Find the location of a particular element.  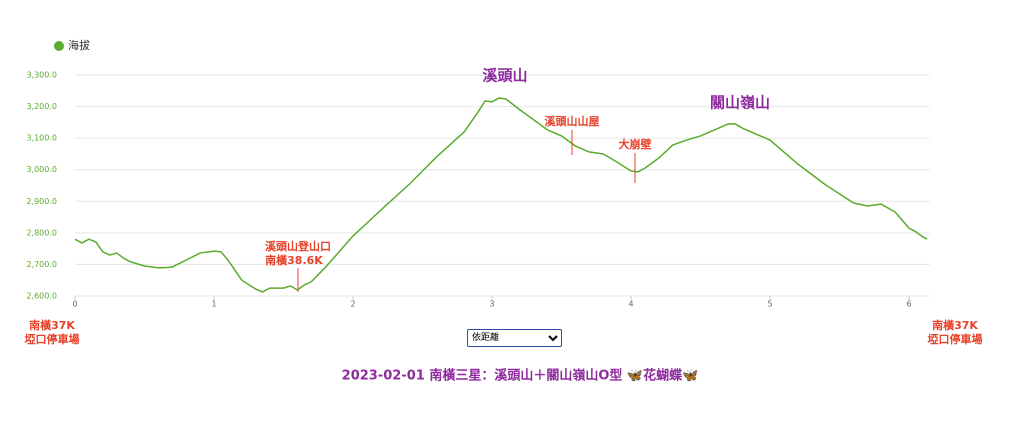

y-tick-label: 2,700.0 is located at coordinates (41, 264).